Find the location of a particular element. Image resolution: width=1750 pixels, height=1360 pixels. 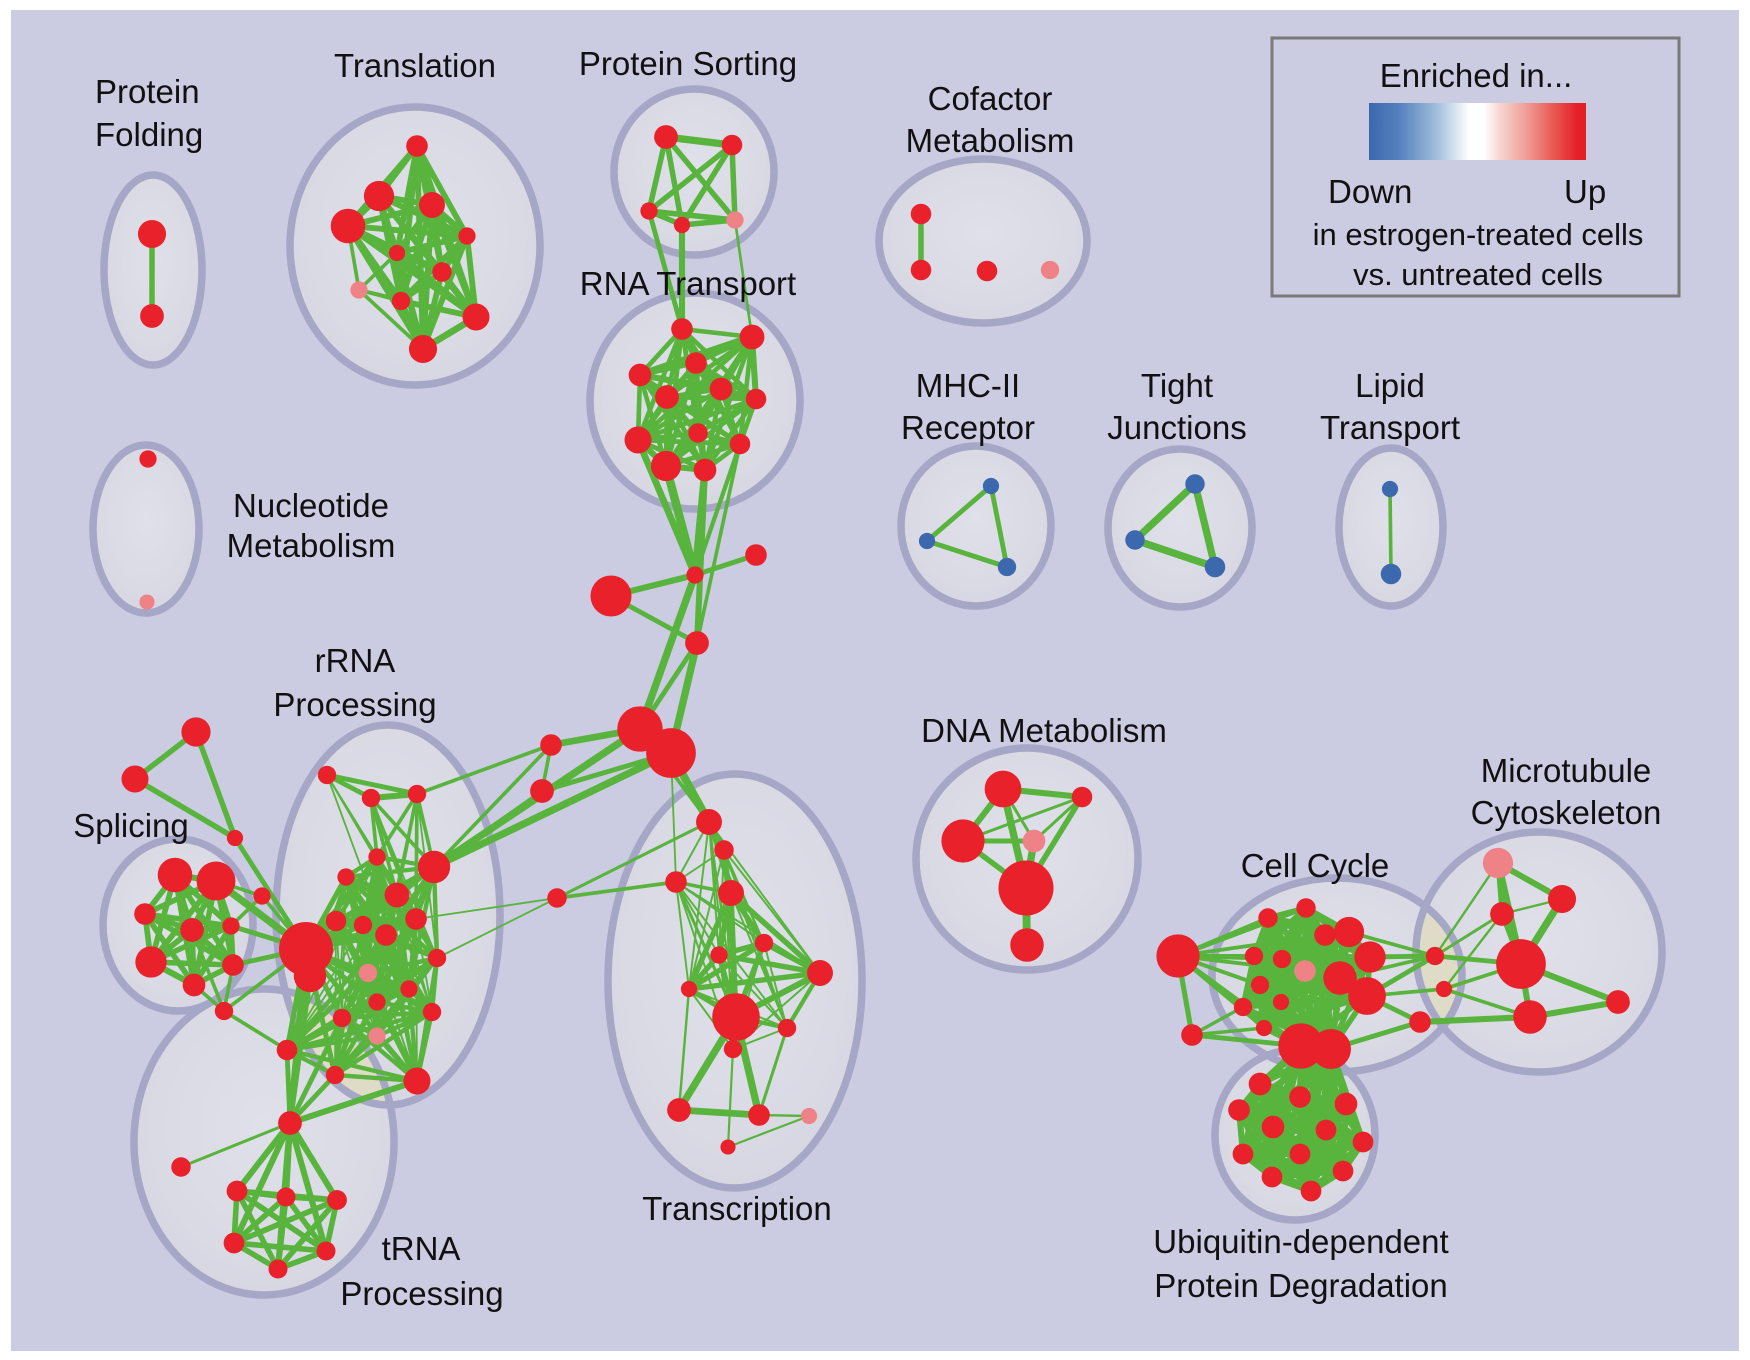

svg-text: Down is located at coordinates (1370, 191).